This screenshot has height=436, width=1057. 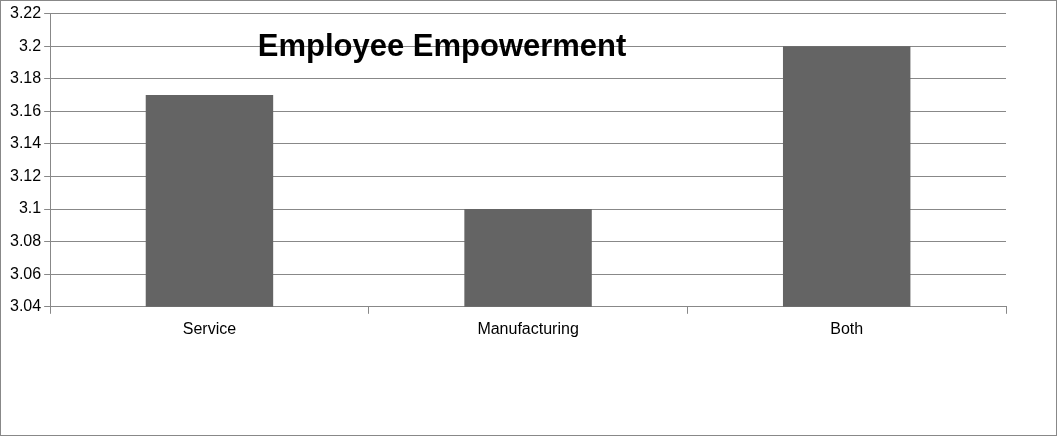 I want to click on y-tick-label: 3.2, so click(x=30, y=45).